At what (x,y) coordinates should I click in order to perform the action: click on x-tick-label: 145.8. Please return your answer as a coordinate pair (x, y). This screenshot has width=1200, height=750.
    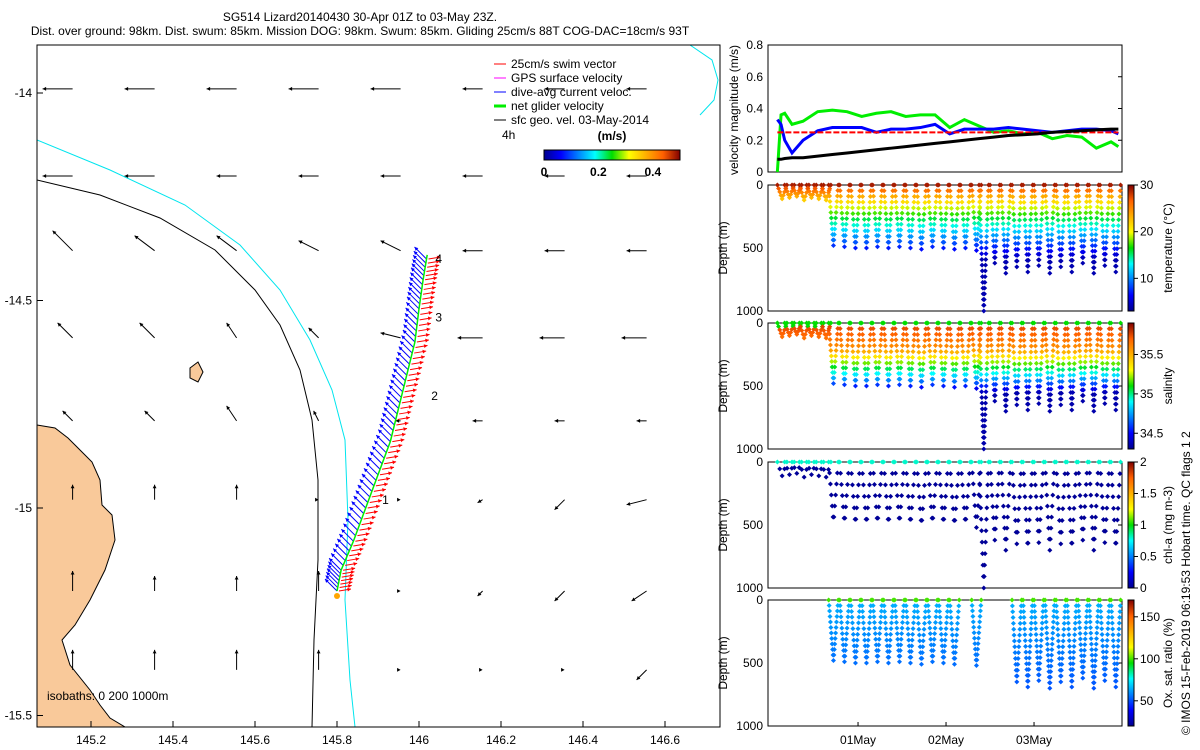
    Looking at the image, I should click on (337, 740).